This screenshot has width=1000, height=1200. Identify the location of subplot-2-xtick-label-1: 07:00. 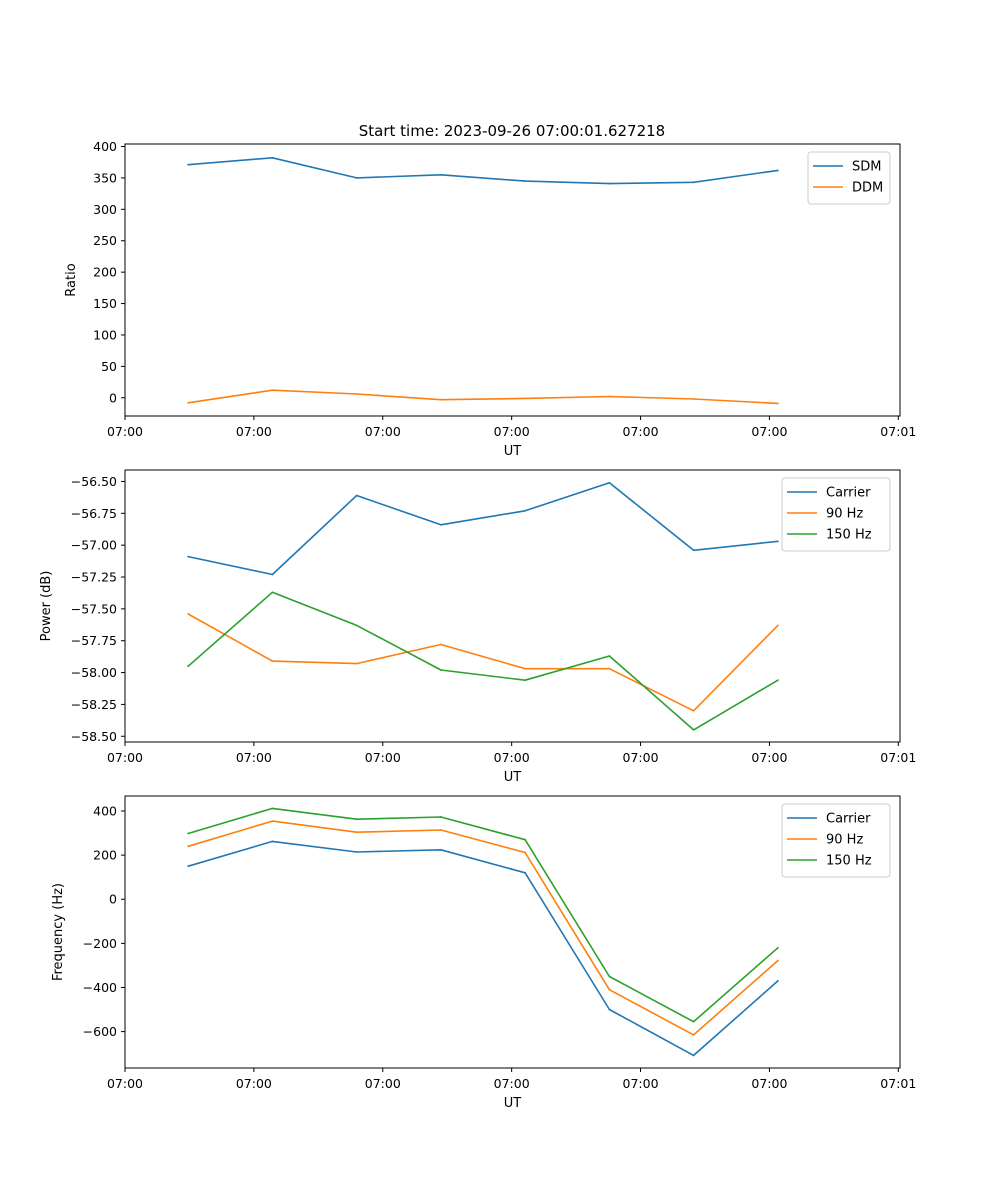
(254, 757).